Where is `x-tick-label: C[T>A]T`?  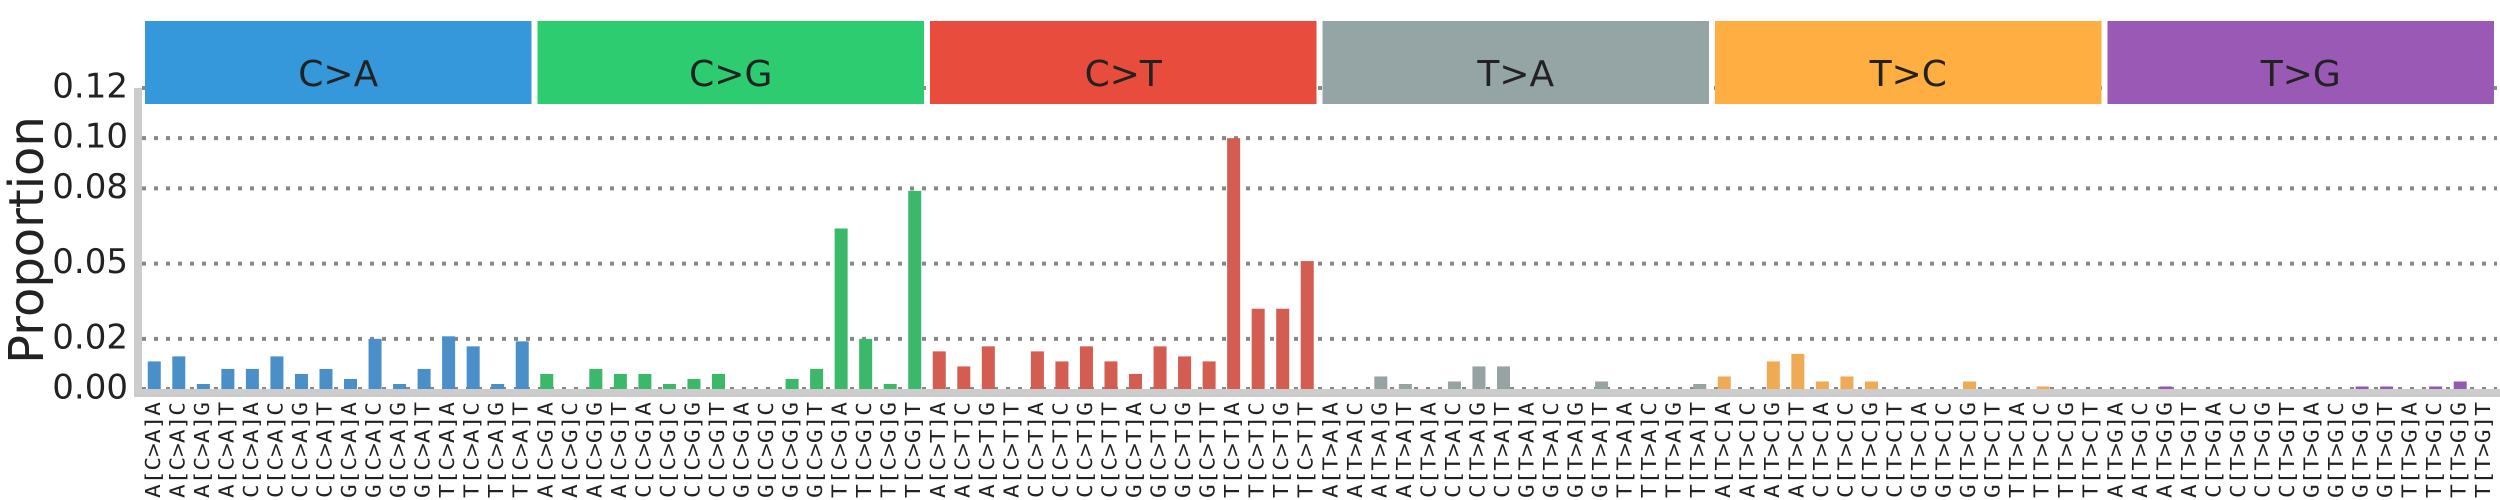
x-tick-label: C[T>A]T is located at coordinates (1502, 450).